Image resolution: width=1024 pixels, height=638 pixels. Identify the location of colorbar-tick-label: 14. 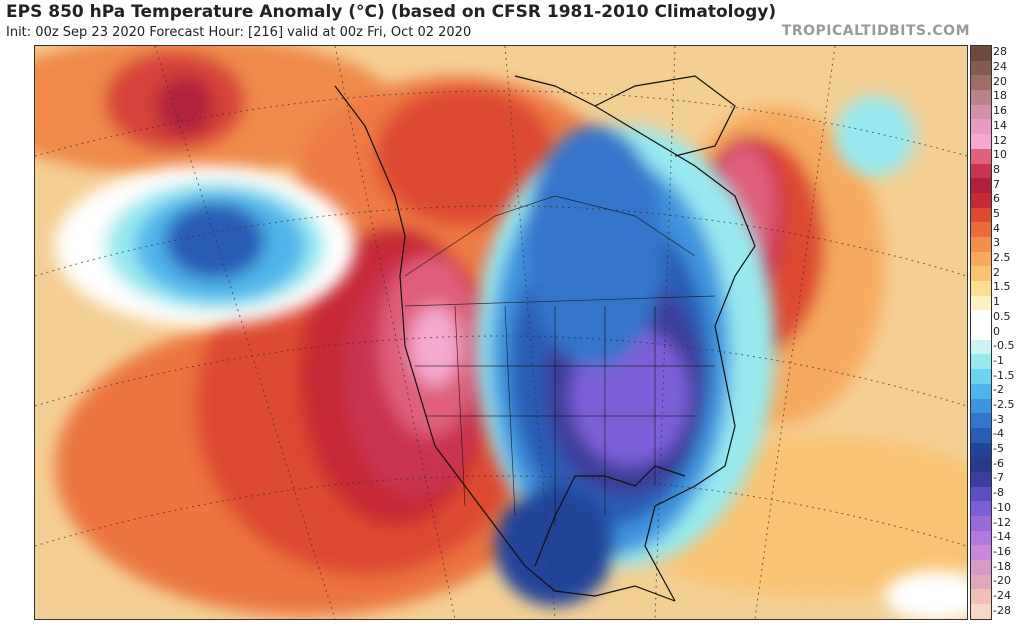
(1000, 125).